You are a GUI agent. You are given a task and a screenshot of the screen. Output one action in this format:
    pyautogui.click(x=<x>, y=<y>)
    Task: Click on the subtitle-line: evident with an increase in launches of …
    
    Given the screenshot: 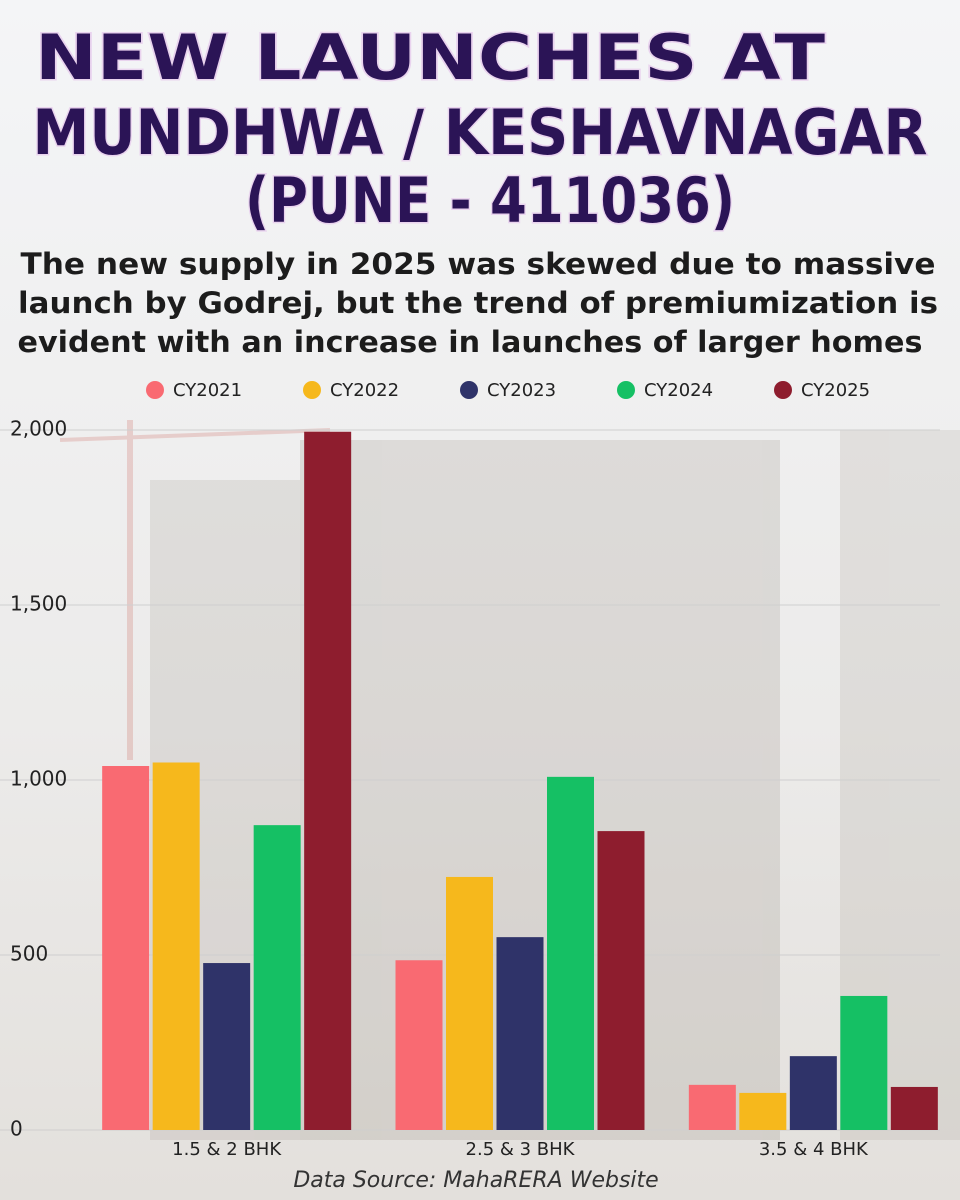 What is the action you would take?
    pyautogui.click(x=470, y=342)
    